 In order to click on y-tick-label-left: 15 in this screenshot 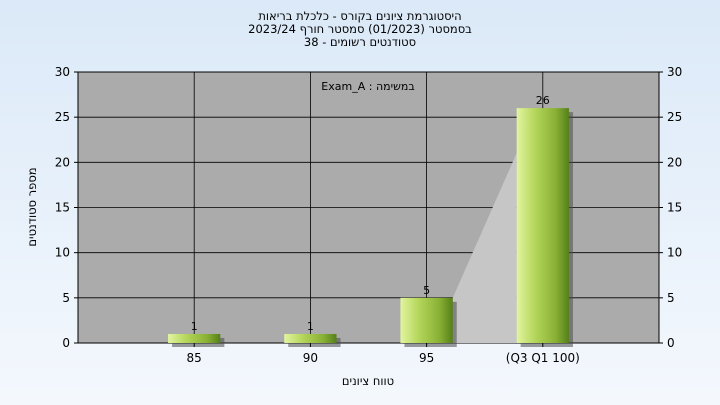, I will do `click(62, 208)`.